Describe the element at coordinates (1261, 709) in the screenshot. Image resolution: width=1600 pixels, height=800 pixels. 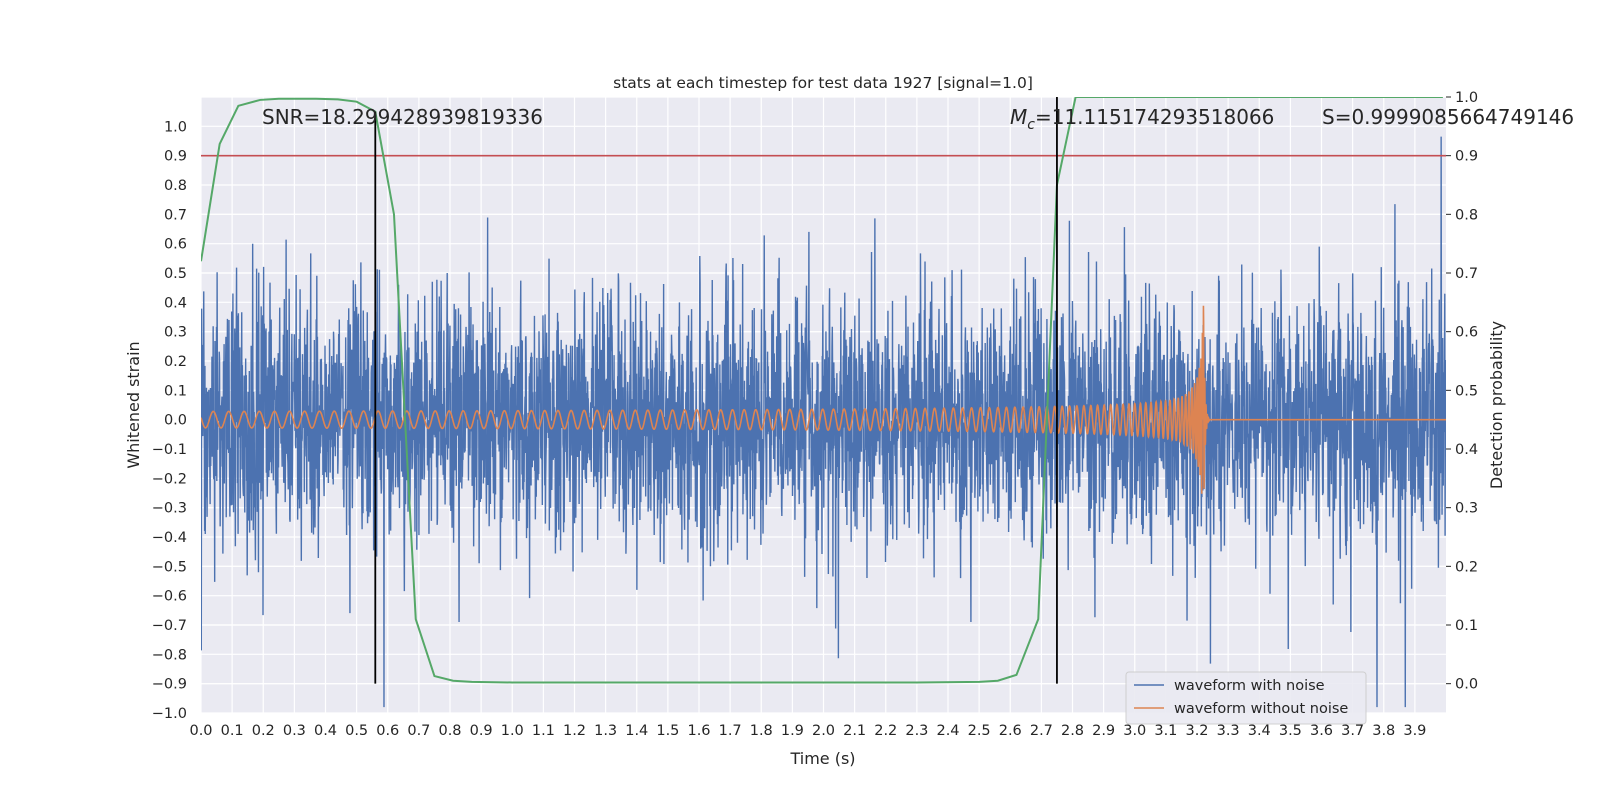
I see `legend-label-clean: waveform without noise` at that location.